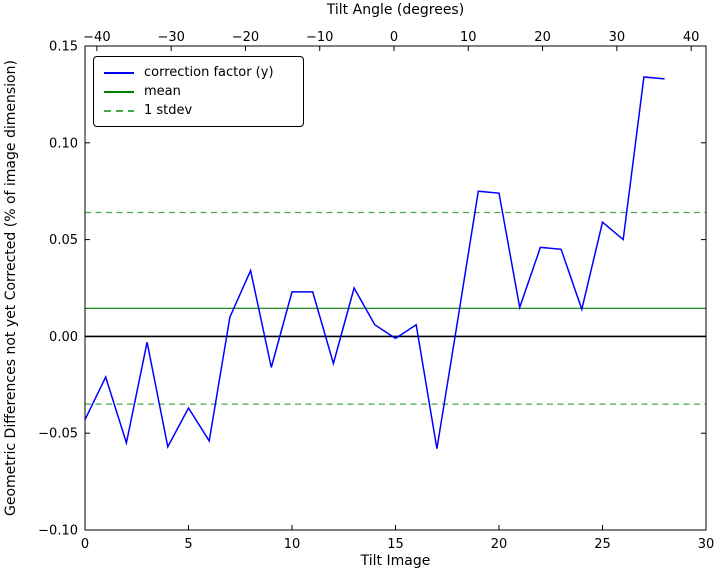 The width and height of the screenshot is (725, 579). What do you see at coordinates (395, 561) in the screenshot?
I see `x-axis-title: Tilt Image` at bounding box center [395, 561].